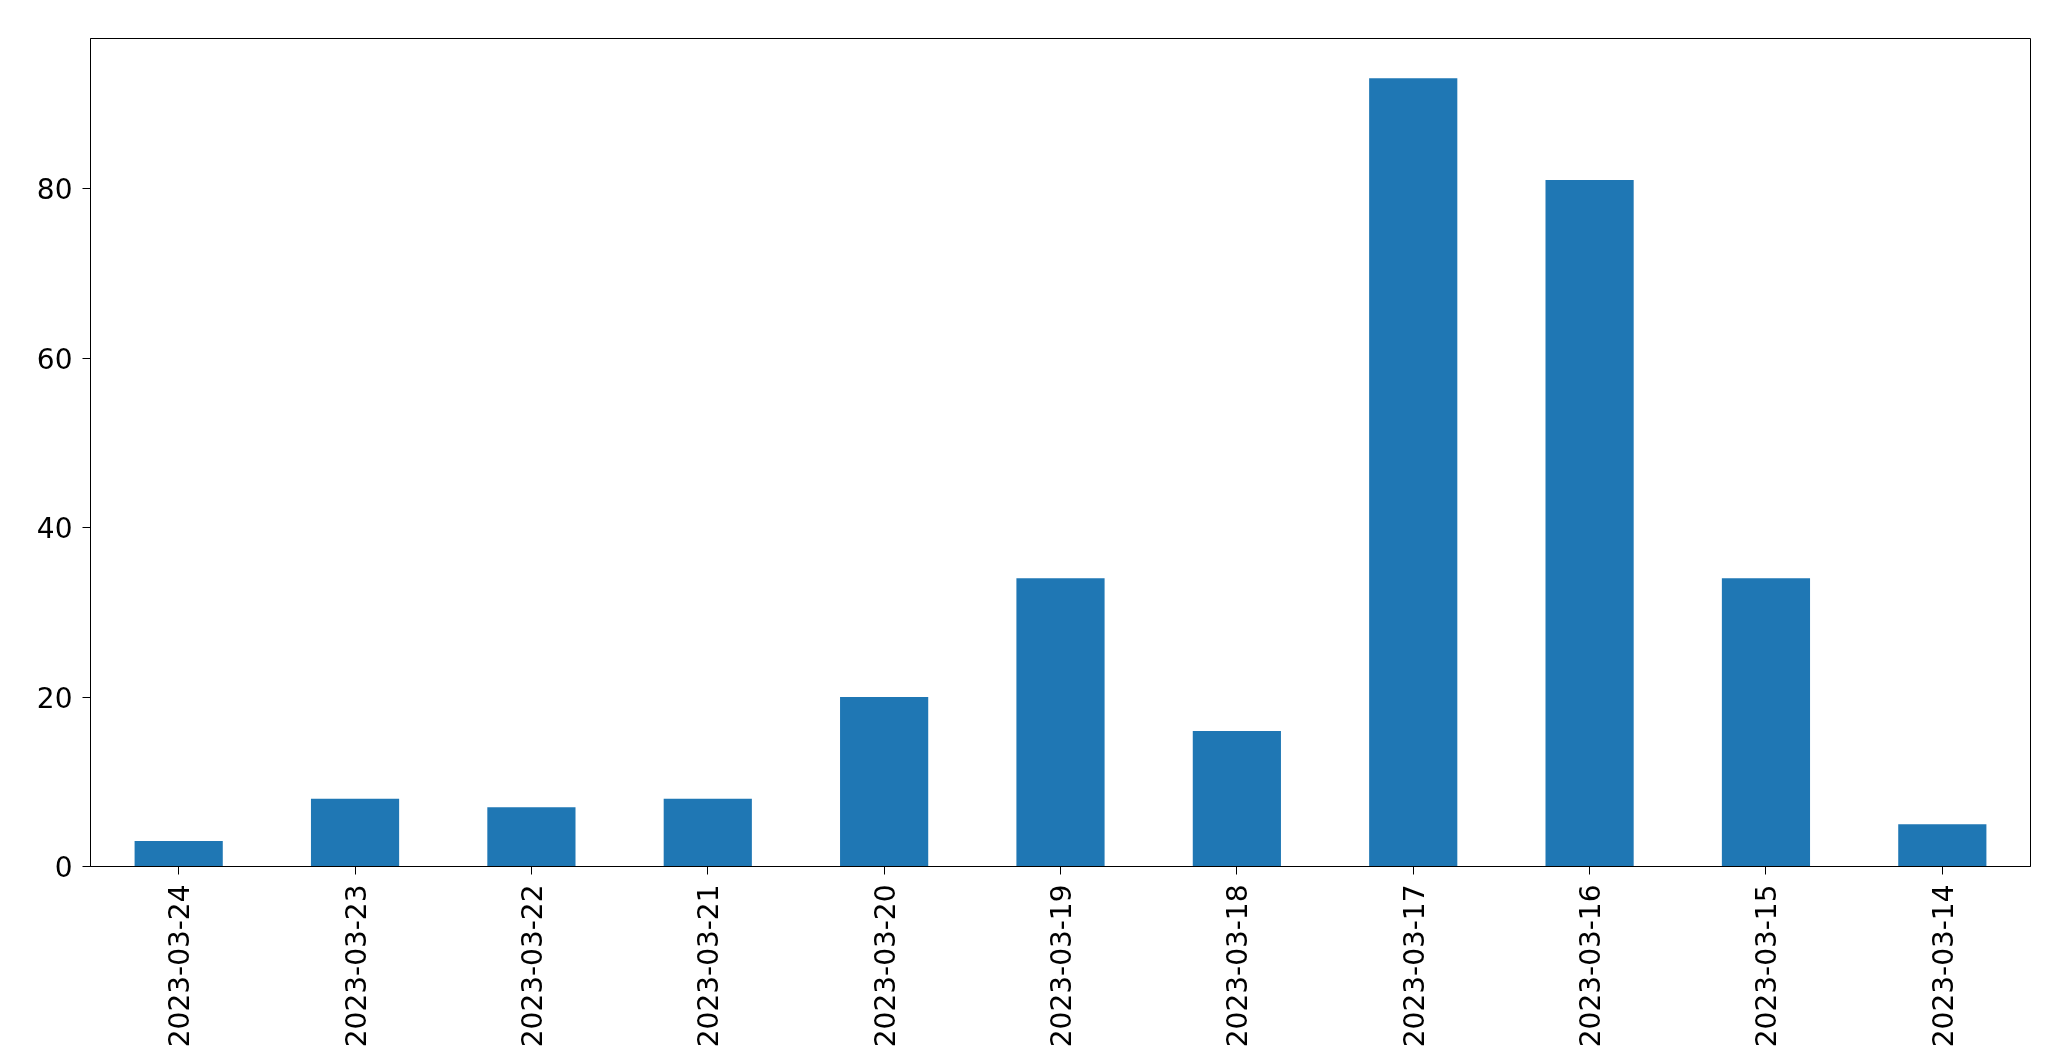 This screenshot has height=1061, width=2071. I want to click on y-tick-label: 0, so click(63, 867).